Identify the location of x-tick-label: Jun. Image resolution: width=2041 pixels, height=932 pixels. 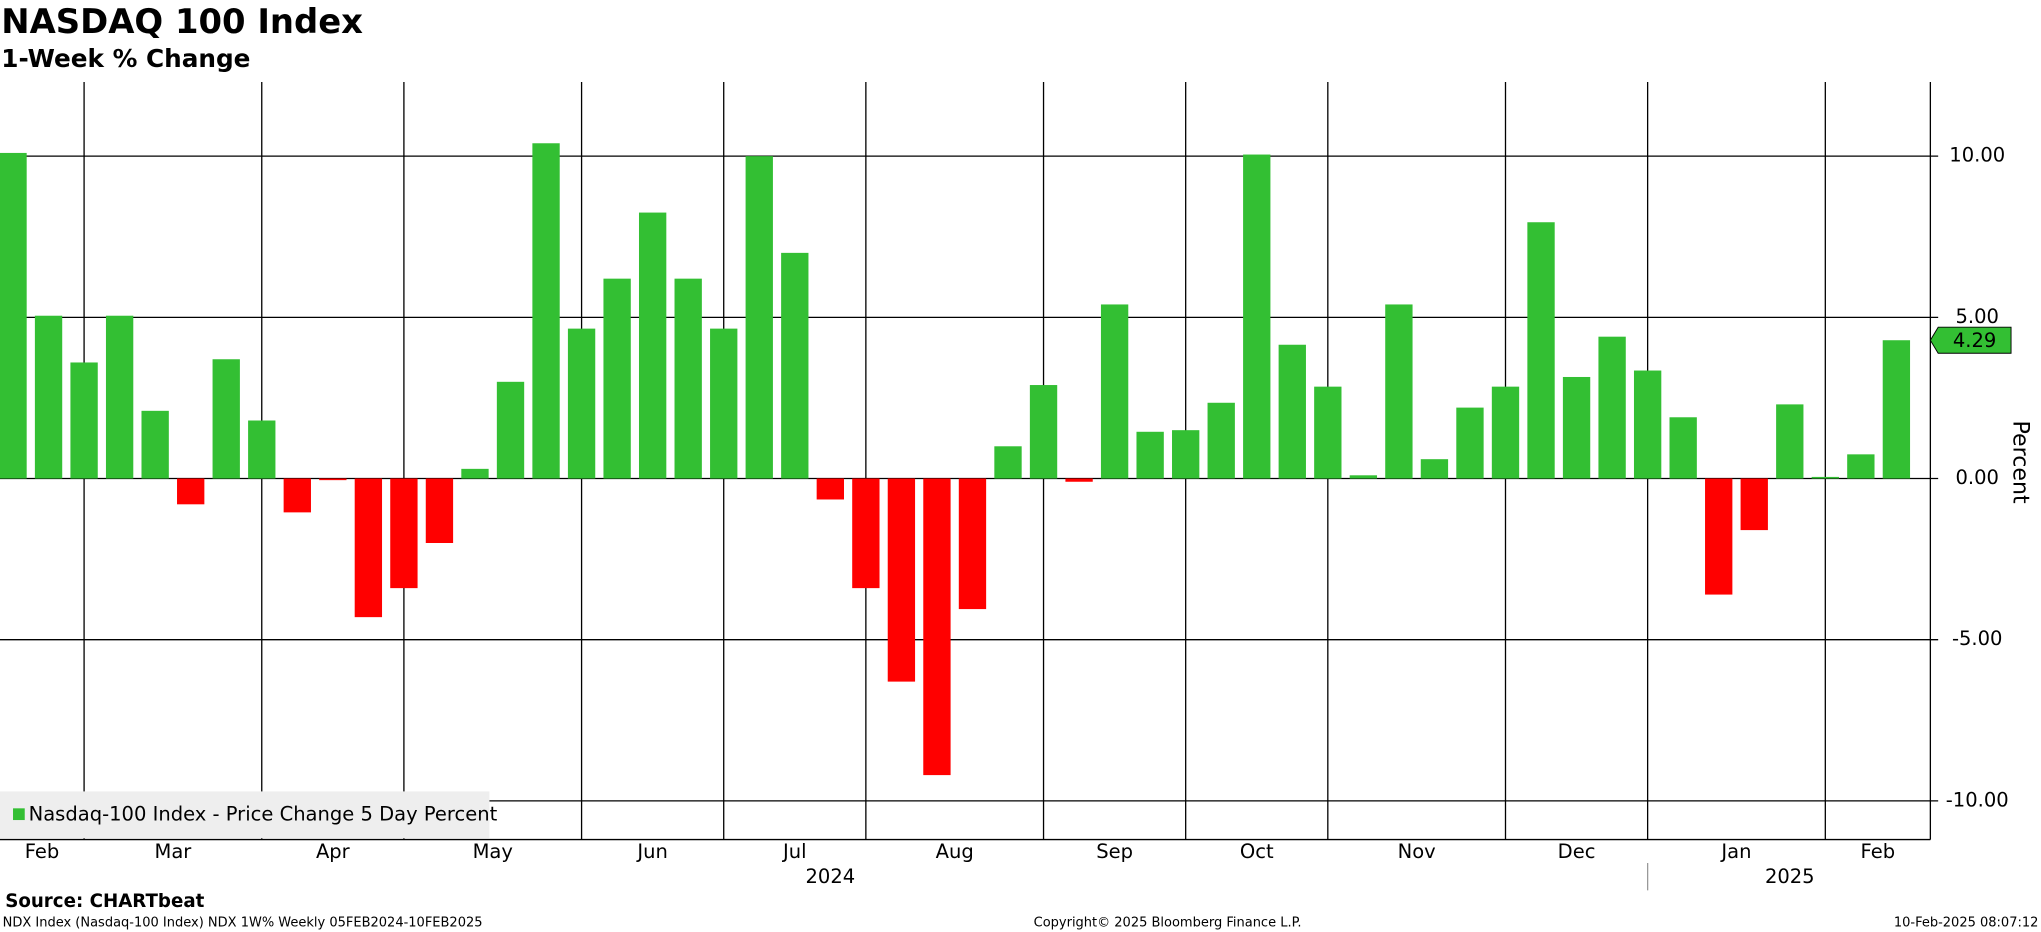
(651, 851).